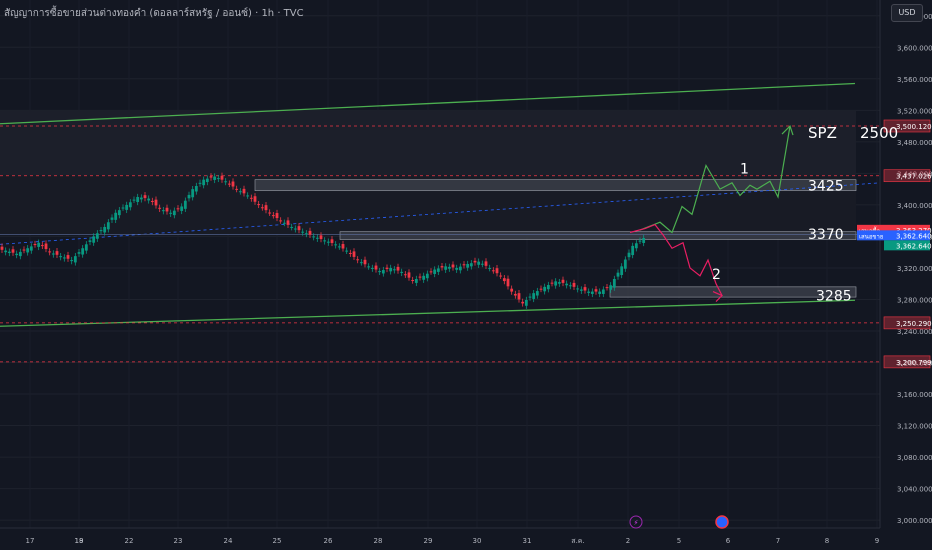  What do you see at coordinates (914, 521) in the screenshot?
I see `y-tick-label: 3,000.000` at bounding box center [914, 521].